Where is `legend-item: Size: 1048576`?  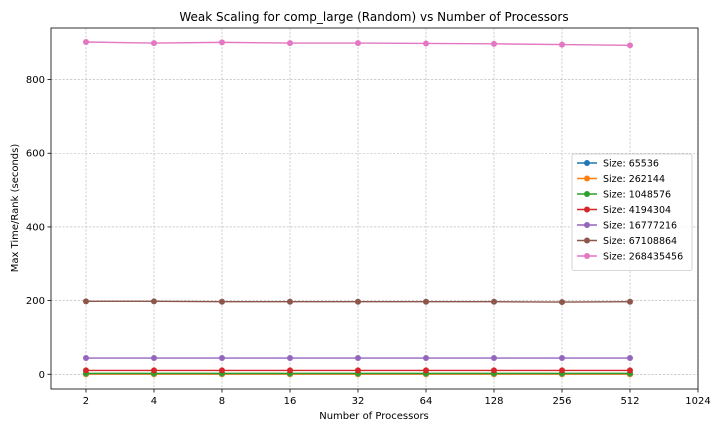
legend-item: Size: 1048576 is located at coordinates (624, 195).